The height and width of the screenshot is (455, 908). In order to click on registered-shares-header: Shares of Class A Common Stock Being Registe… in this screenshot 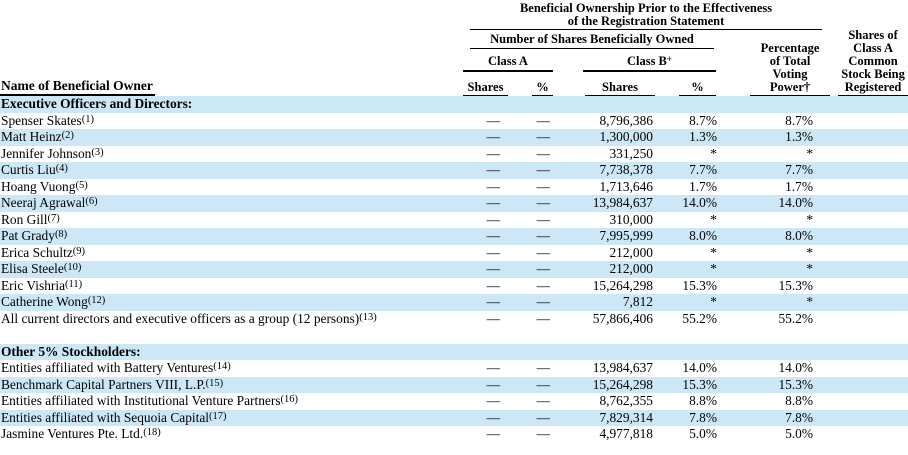, I will do `click(869, 48)`.